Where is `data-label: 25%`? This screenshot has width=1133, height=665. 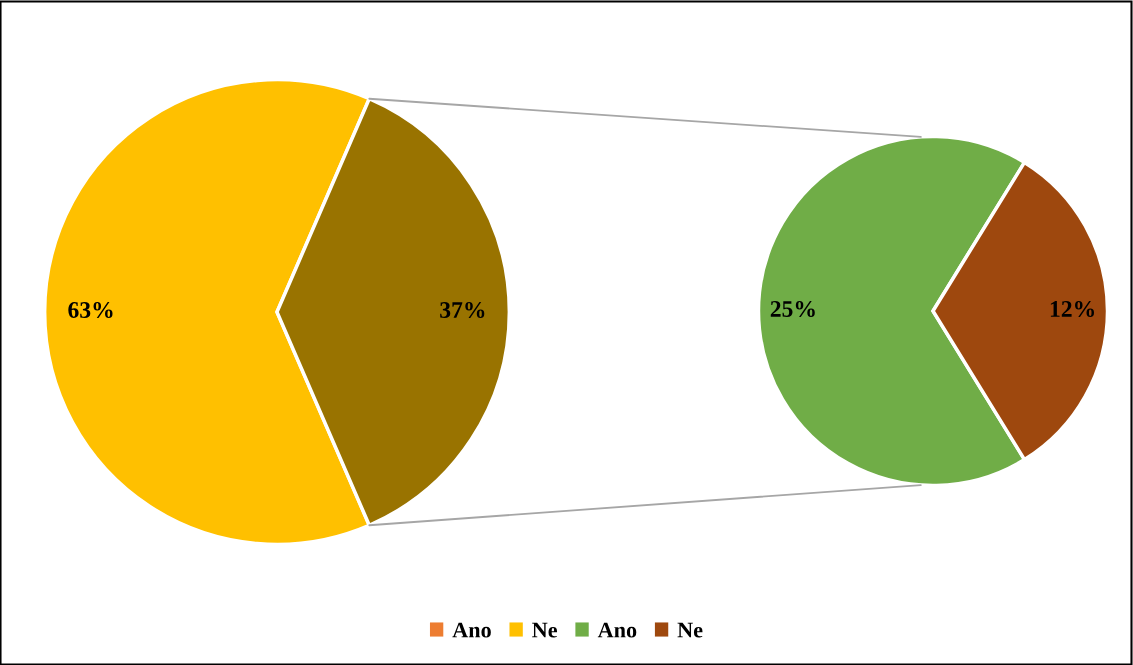
data-label: 25% is located at coordinates (792, 308).